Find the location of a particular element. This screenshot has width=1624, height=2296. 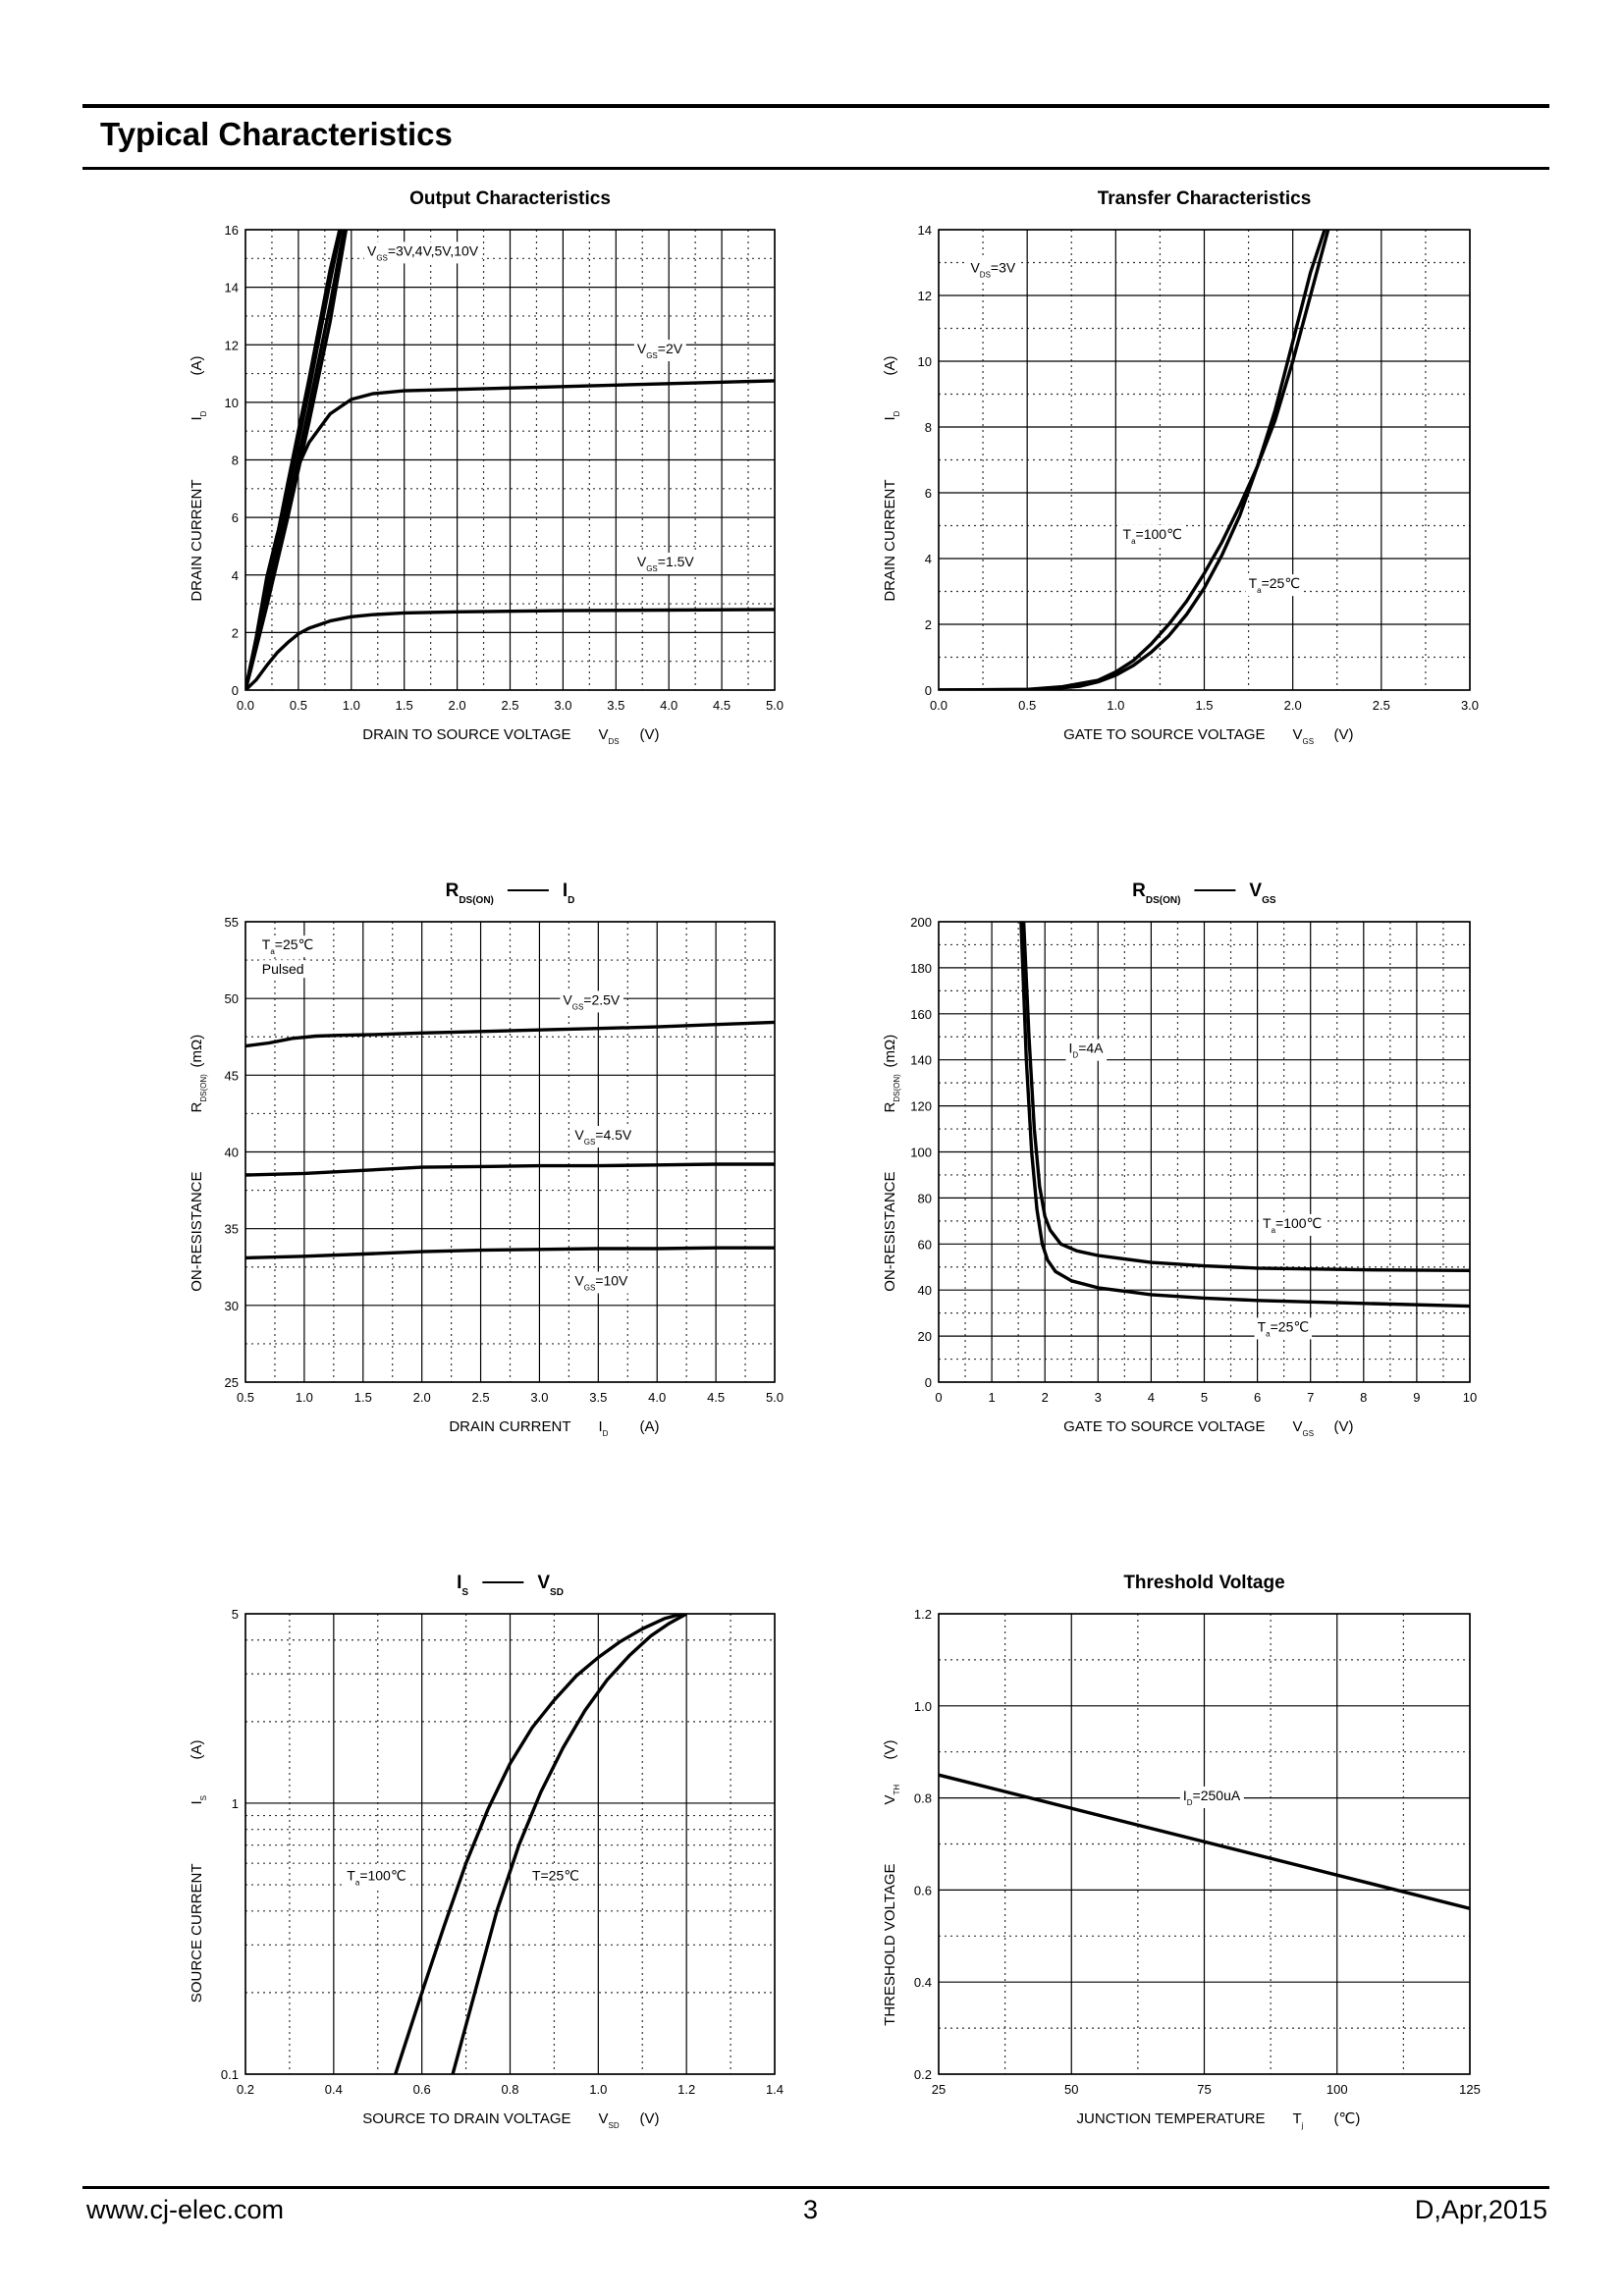

y-tick-label: 10 is located at coordinates (925, 362).